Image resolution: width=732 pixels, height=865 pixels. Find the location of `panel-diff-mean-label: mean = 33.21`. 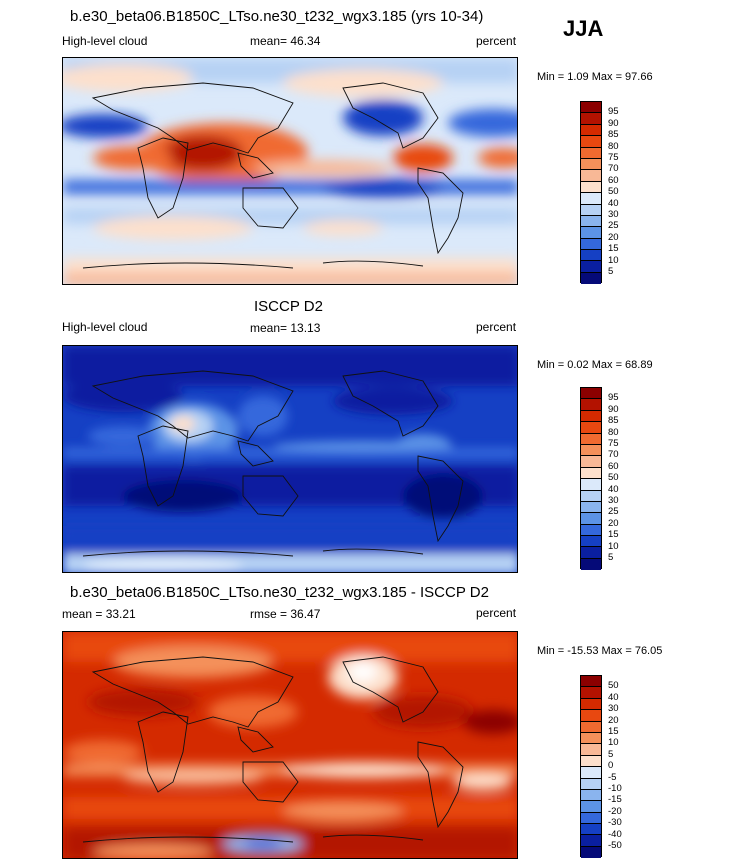

panel-diff-mean-label: mean = 33.21 is located at coordinates (99, 614).